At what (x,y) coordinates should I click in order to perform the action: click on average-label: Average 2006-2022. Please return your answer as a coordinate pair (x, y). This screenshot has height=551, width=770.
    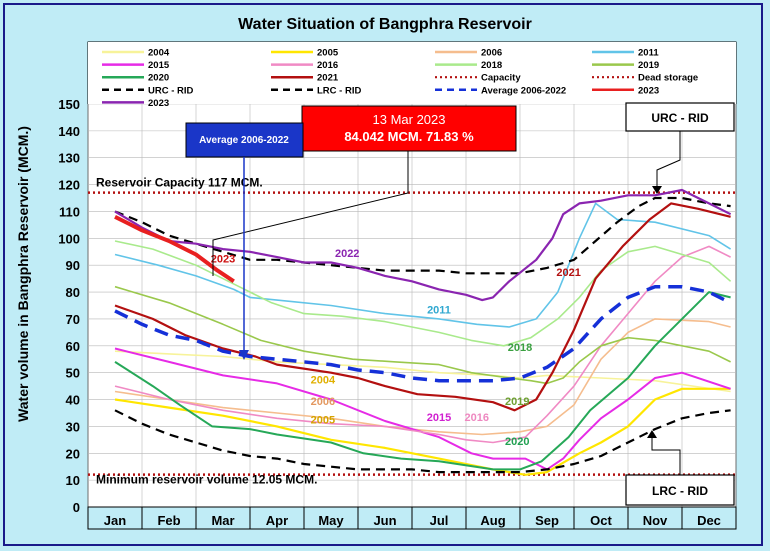
    Looking at the image, I should click on (244, 140).